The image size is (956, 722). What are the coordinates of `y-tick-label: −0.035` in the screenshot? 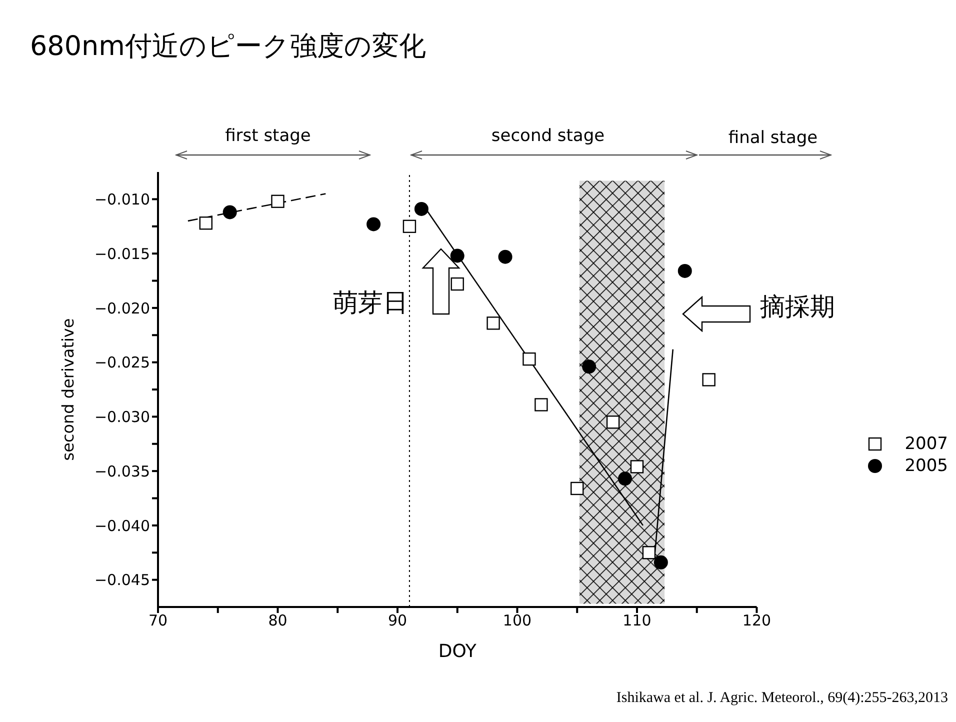 It's located at (122, 471).